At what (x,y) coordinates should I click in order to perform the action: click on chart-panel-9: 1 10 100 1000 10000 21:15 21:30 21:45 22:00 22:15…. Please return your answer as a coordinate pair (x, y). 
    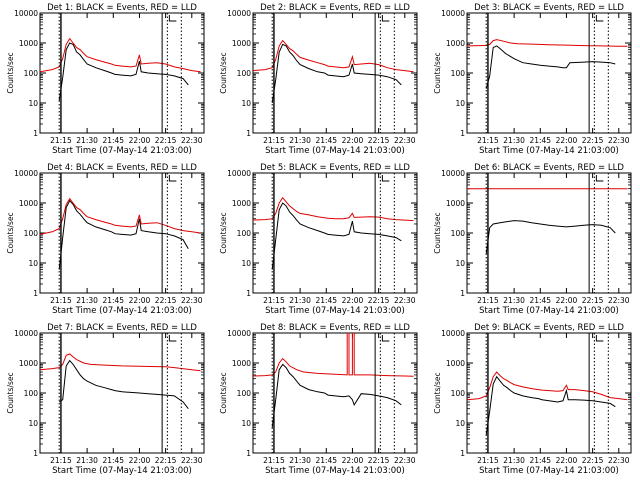
    Looking at the image, I should click on (532, 399).